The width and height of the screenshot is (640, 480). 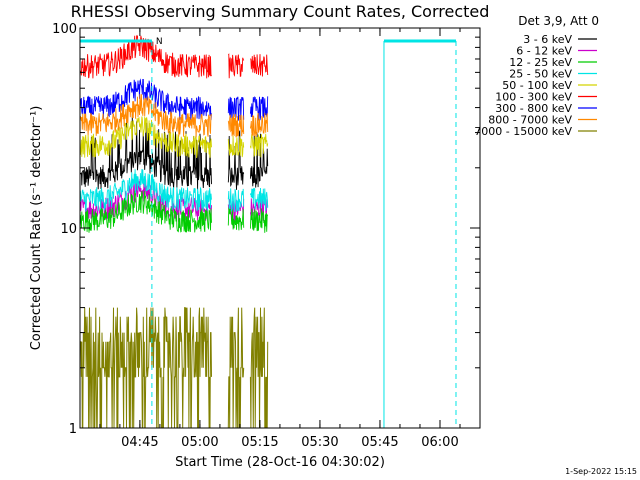 I want to click on legend-entry-label: 800 - 7000 keV, so click(x=530, y=120).